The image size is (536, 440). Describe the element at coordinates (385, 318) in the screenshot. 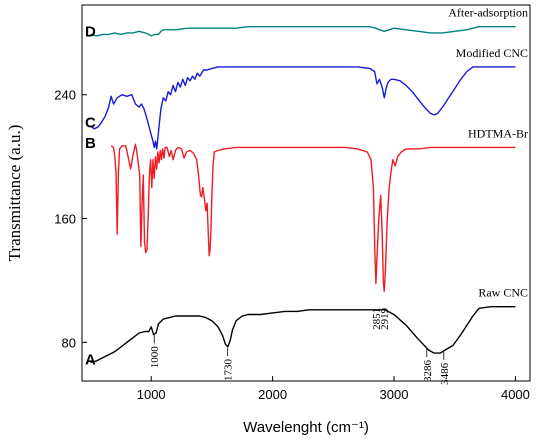

I see `peak-label: 2919` at that location.